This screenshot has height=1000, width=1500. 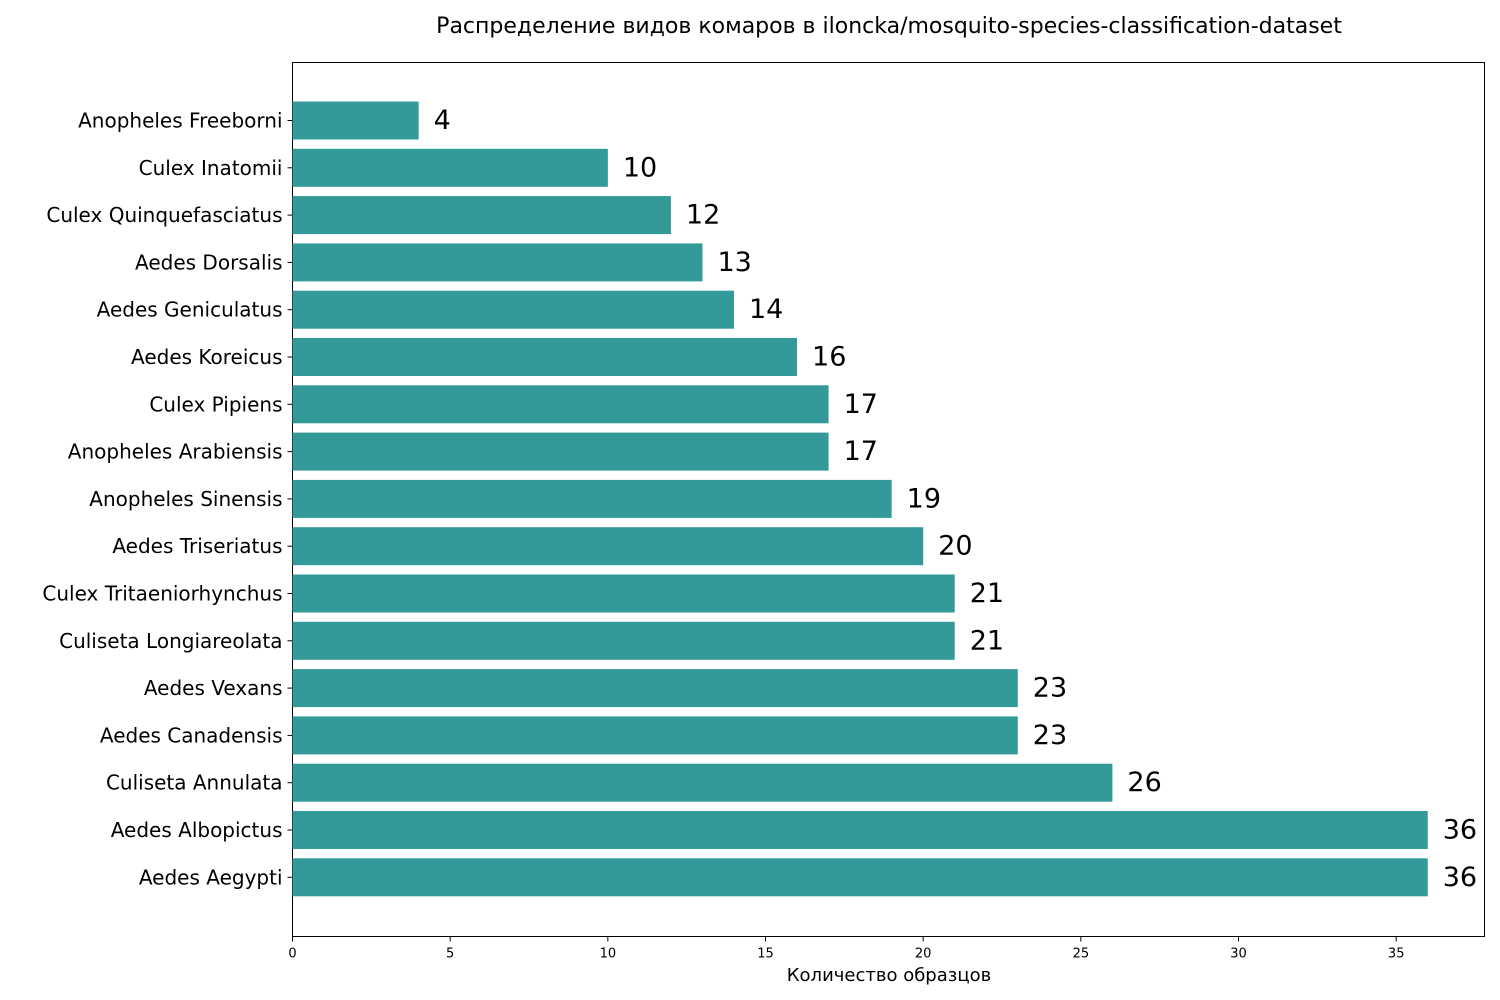 I want to click on x-tick-label: 5, so click(x=450, y=954).